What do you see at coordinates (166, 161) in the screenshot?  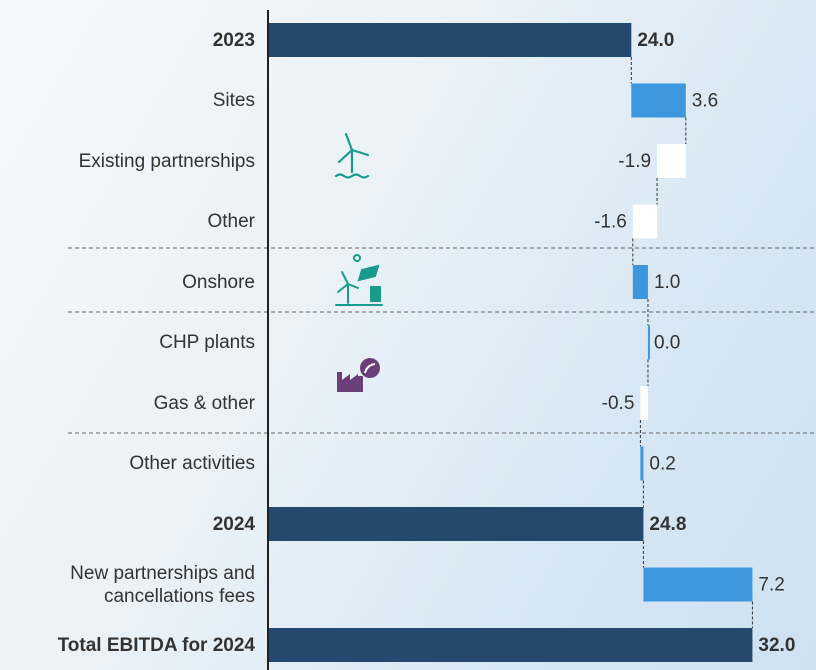 I see `category-label: Existing partnerships` at bounding box center [166, 161].